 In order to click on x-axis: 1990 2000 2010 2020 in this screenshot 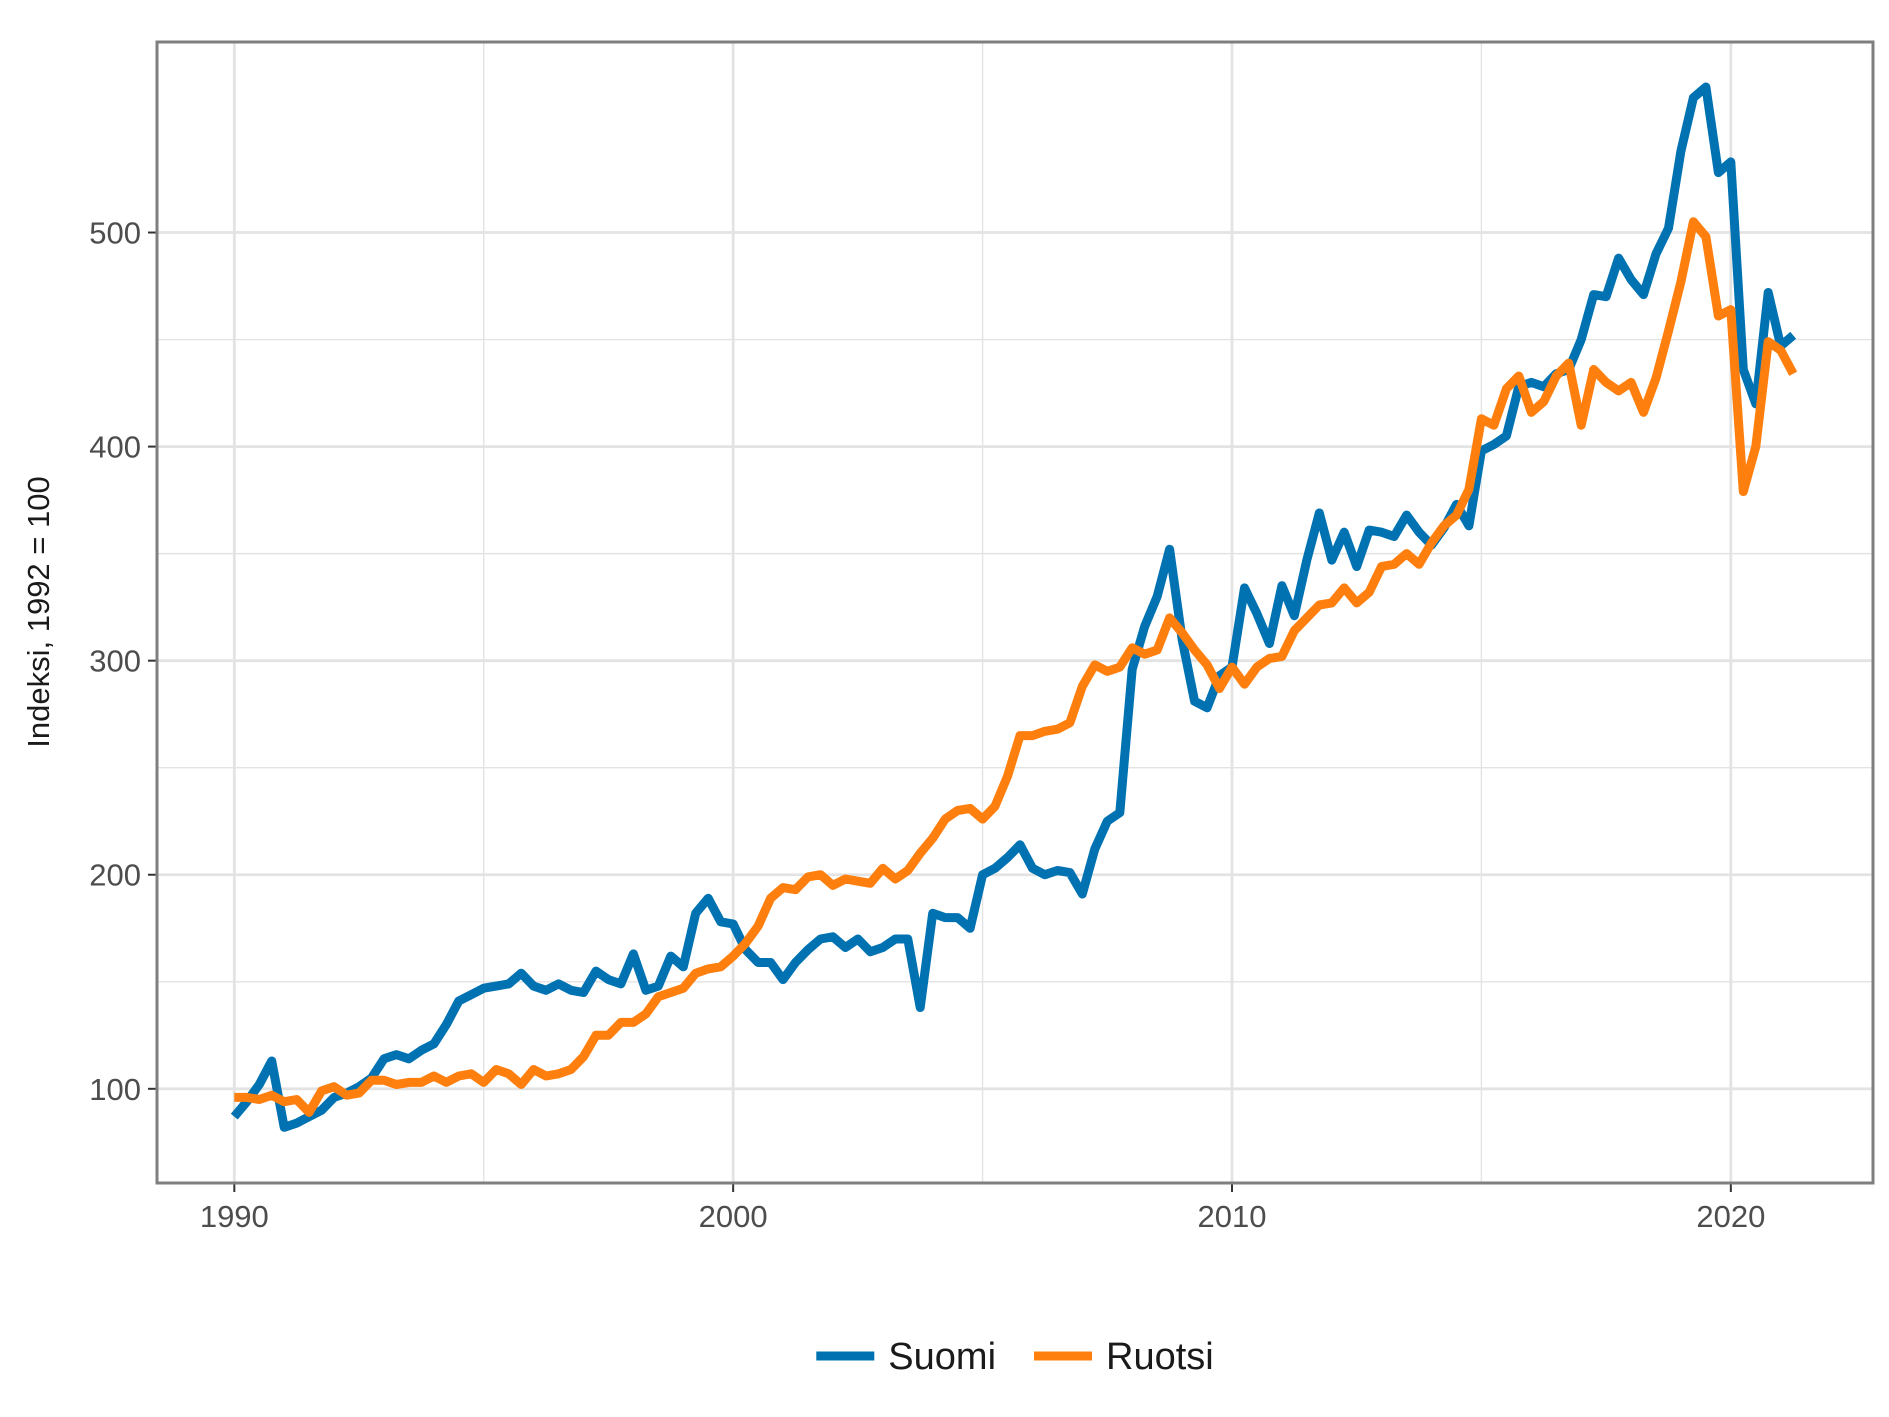, I will do `click(982, 1209)`.